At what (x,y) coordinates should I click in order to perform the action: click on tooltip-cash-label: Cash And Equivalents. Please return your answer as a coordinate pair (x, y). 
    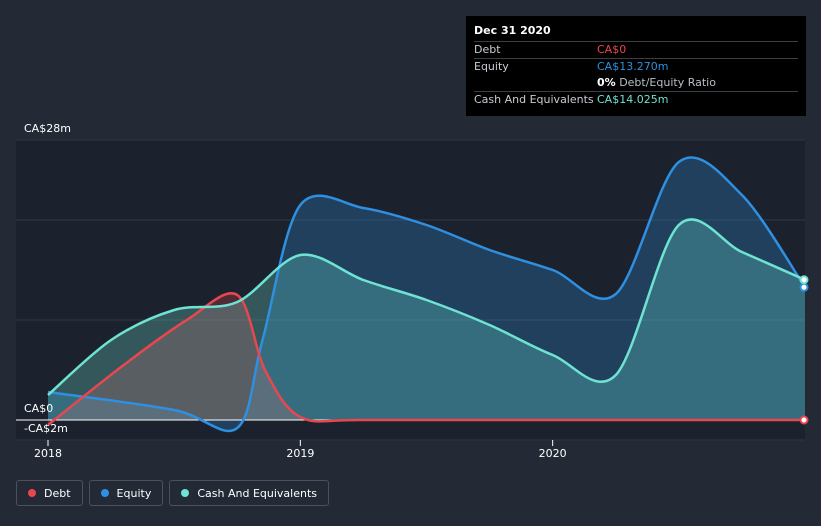
    Looking at the image, I should click on (534, 99).